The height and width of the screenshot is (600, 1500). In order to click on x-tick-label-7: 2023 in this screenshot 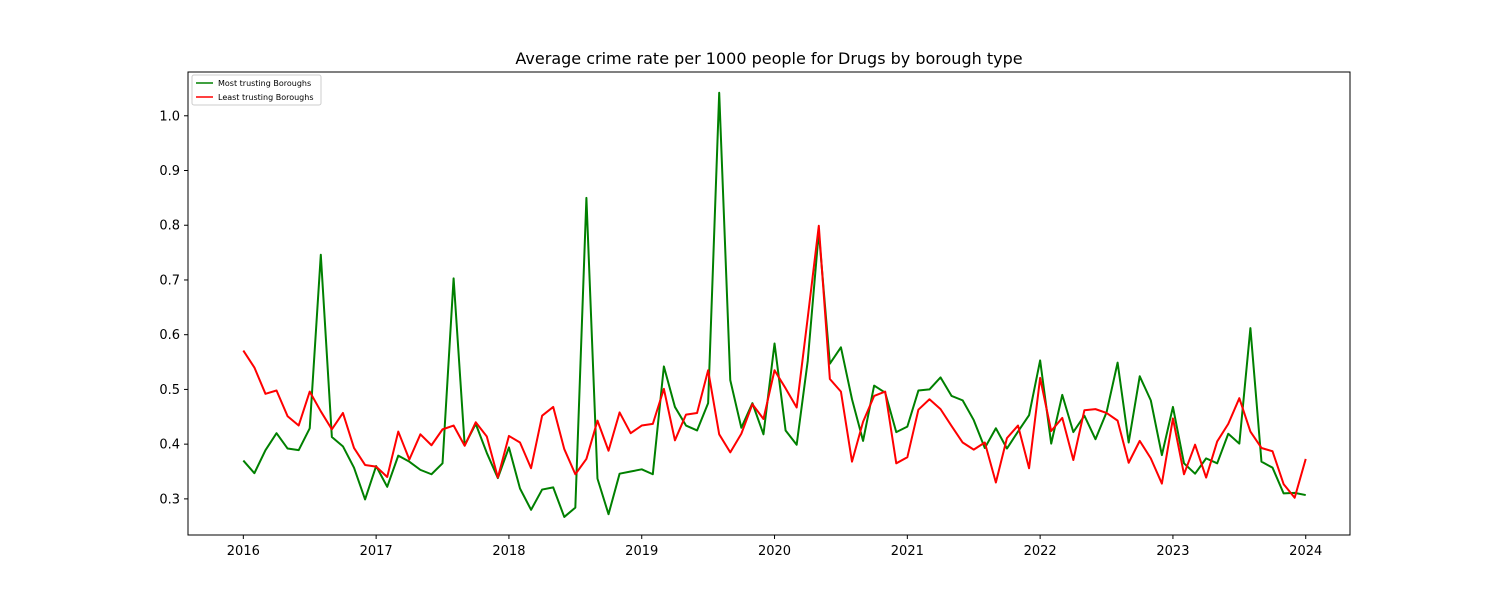, I will do `click(1172, 551)`.